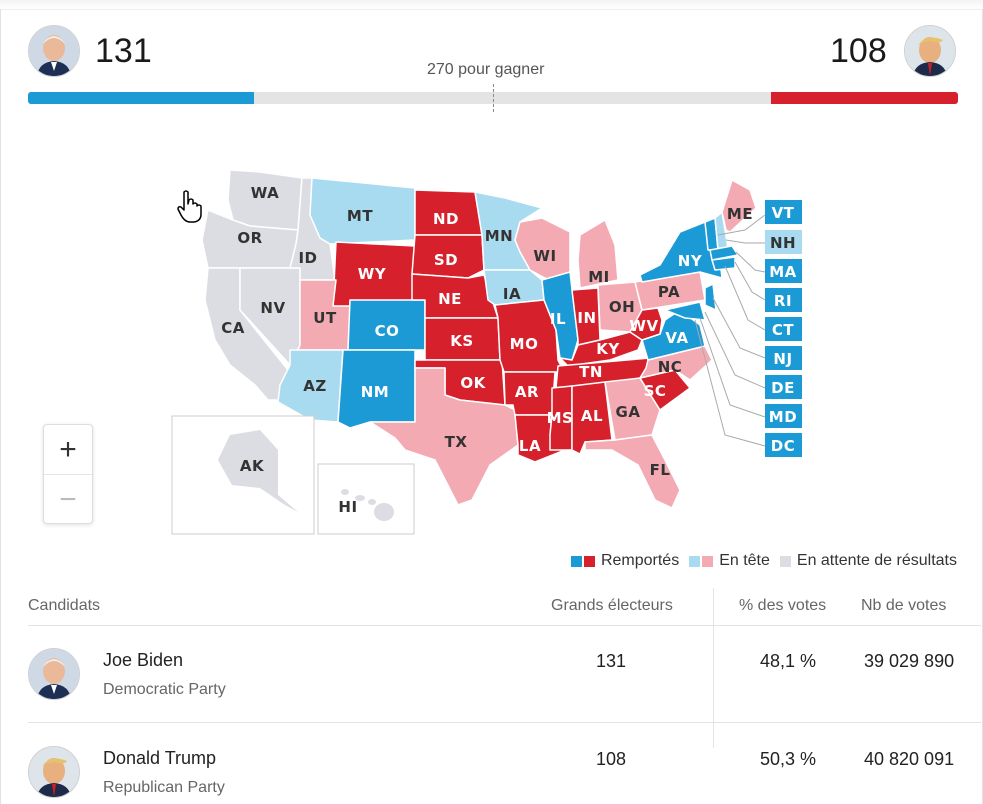 The width and height of the screenshot is (983, 804). I want to click on label-FL: FL, so click(660, 470).